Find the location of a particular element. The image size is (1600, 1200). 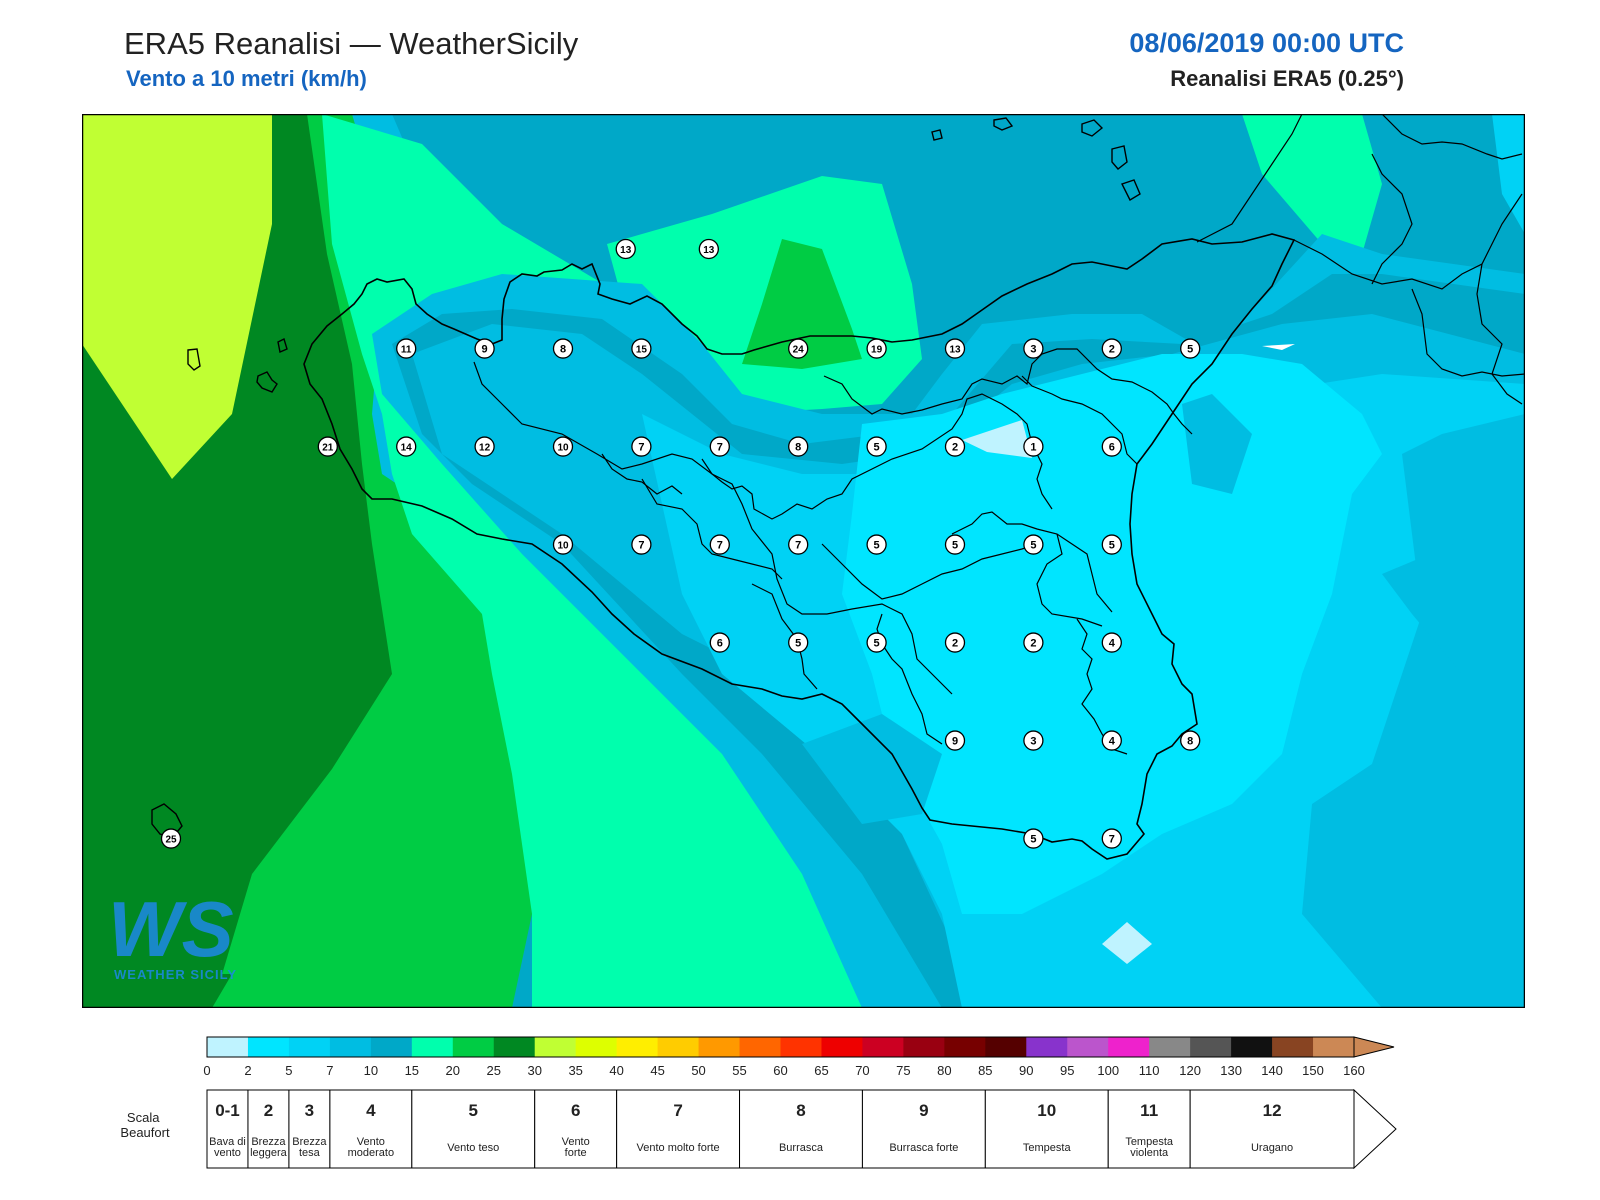

colorbar-tick-label: 15 is located at coordinates (412, 1070).